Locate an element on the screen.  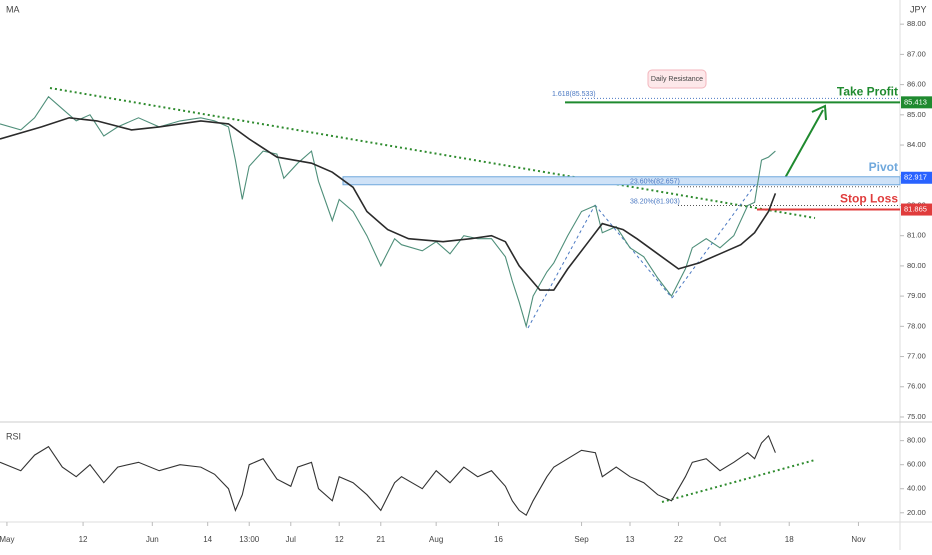
y-tick-label: 75.00 is located at coordinates (916, 416).